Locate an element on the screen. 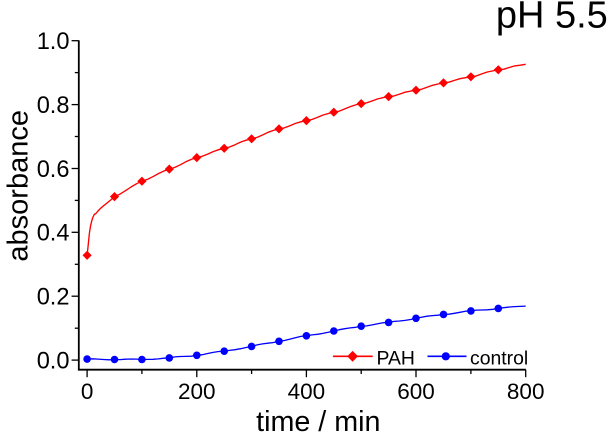 The width and height of the screenshot is (608, 433). svg-text: 0 is located at coordinates (87, 391).